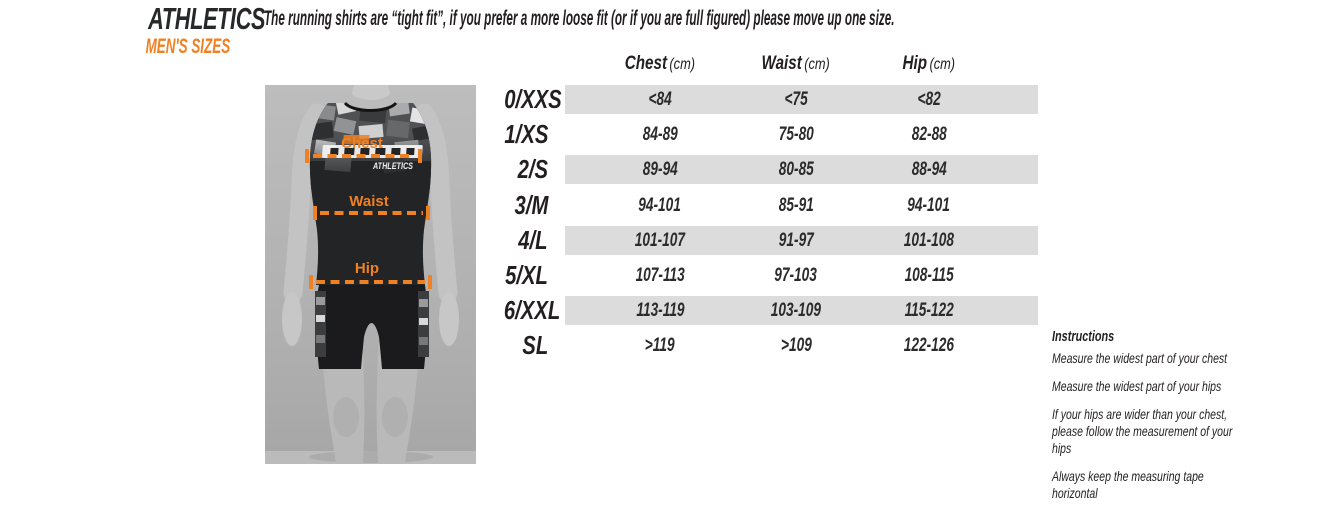  What do you see at coordinates (763, 348) in the screenshot?
I see `table-row: SL >119 >109 122-126` at bounding box center [763, 348].